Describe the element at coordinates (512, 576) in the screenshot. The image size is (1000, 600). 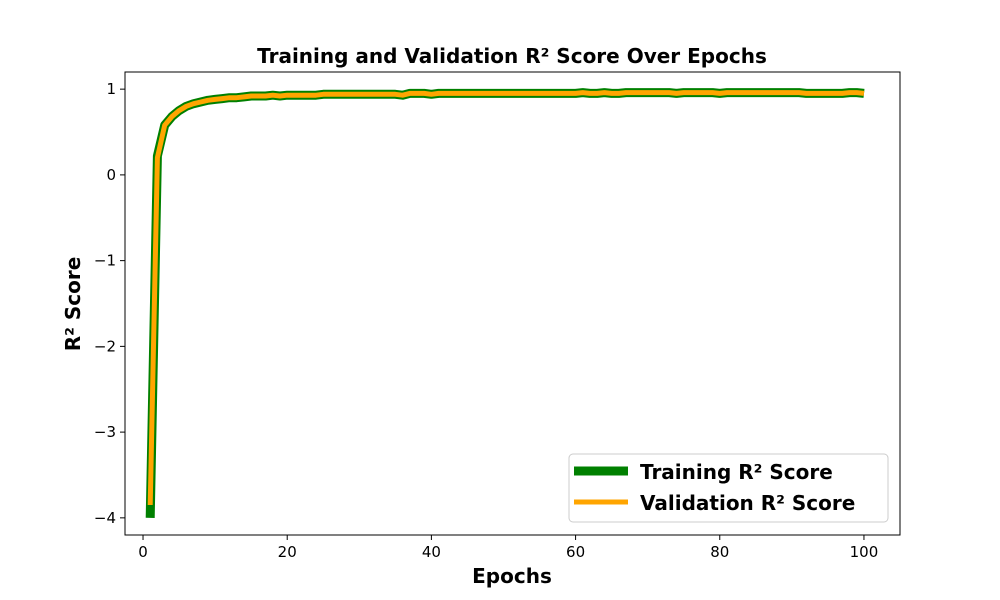
I see `x-axis-label: Epochs` at that location.